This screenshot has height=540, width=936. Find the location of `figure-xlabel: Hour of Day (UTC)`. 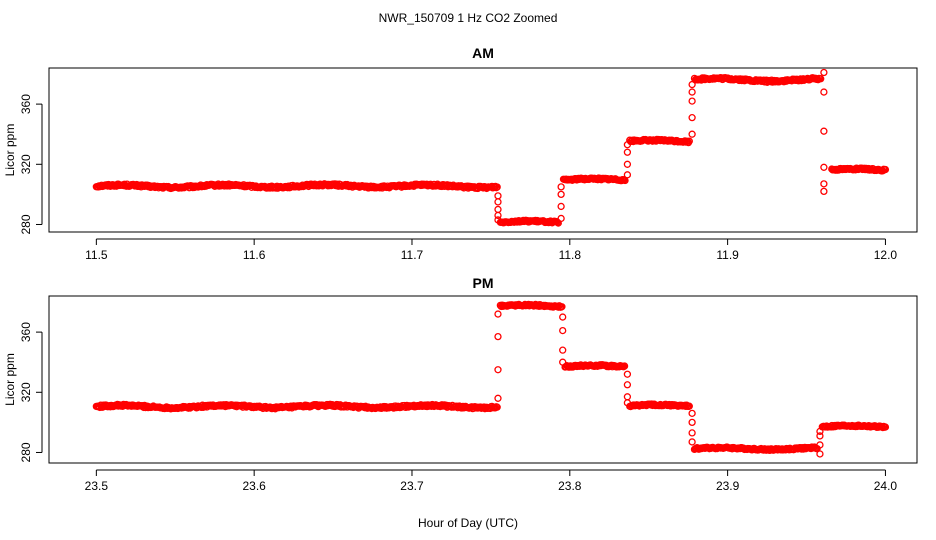

figure-xlabel: Hour of Day (UTC) is located at coordinates (468, 523).